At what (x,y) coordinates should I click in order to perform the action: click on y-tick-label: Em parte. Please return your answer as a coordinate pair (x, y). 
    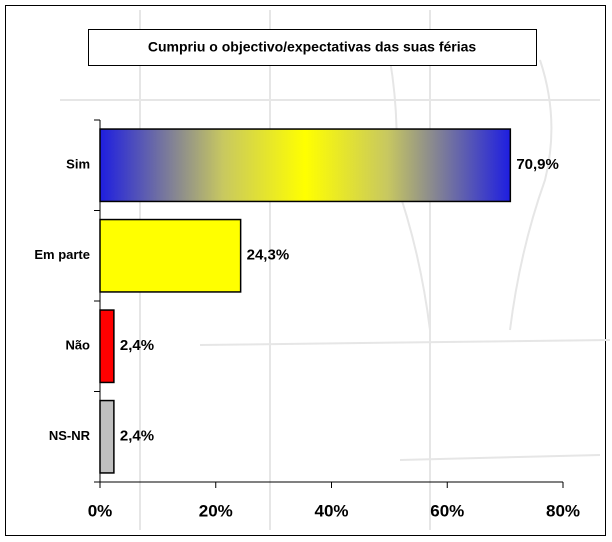
    Looking at the image, I should click on (62, 254).